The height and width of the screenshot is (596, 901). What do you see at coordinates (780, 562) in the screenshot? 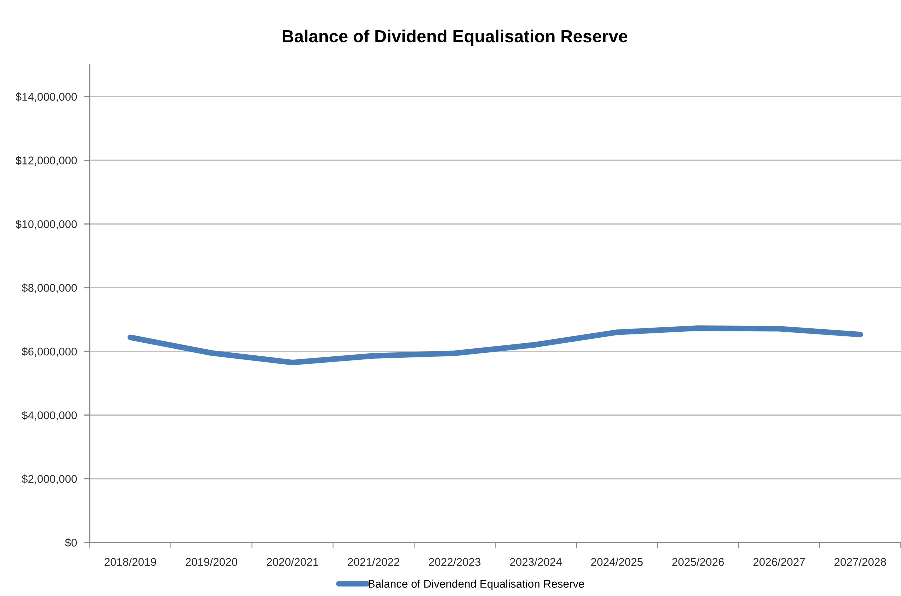
I see `x-tick-label: 2026/2027` at bounding box center [780, 562].